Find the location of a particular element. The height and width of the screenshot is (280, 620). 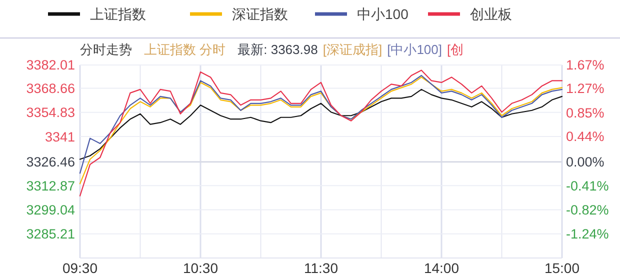

x-tick-label: 09:30 is located at coordinates (80, 268).